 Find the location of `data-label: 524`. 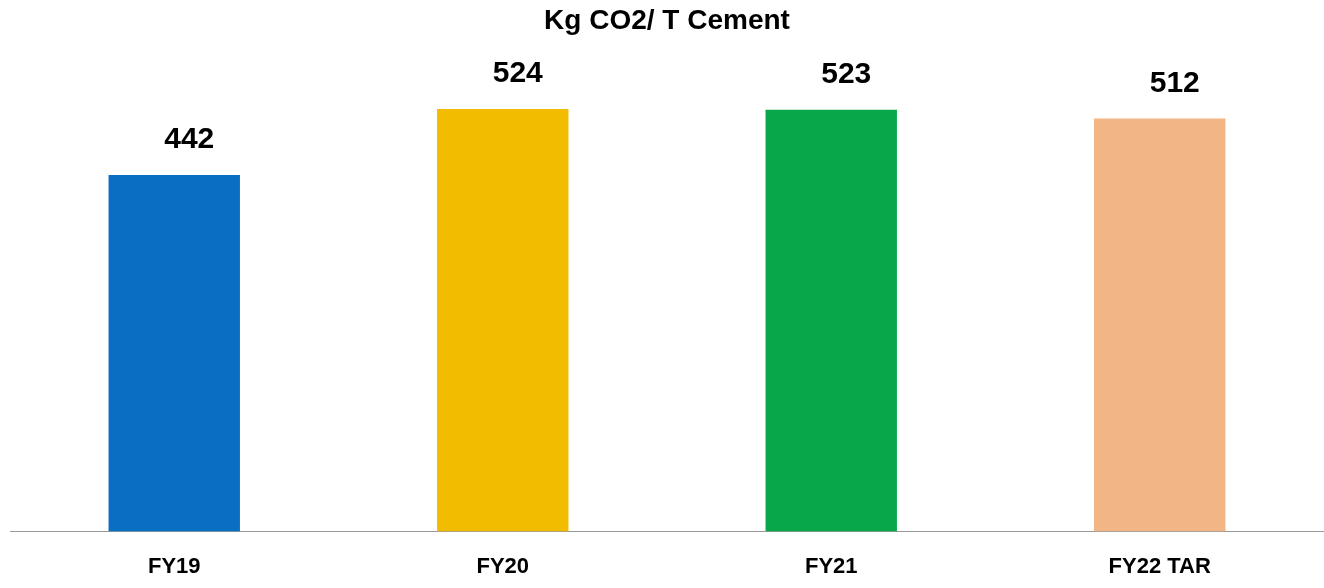

data-label: 524 is located at coordinates (518, 72).